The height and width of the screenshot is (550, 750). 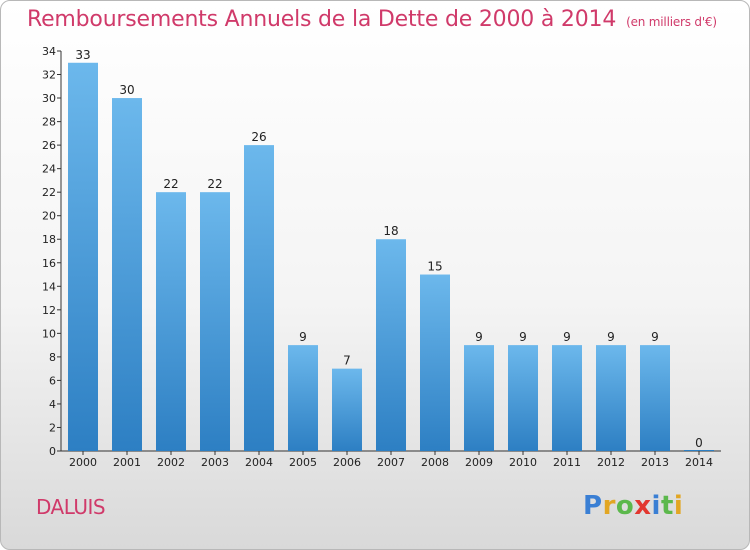 I want to click on data-label-2011: 9, so click(x=567, y=337).